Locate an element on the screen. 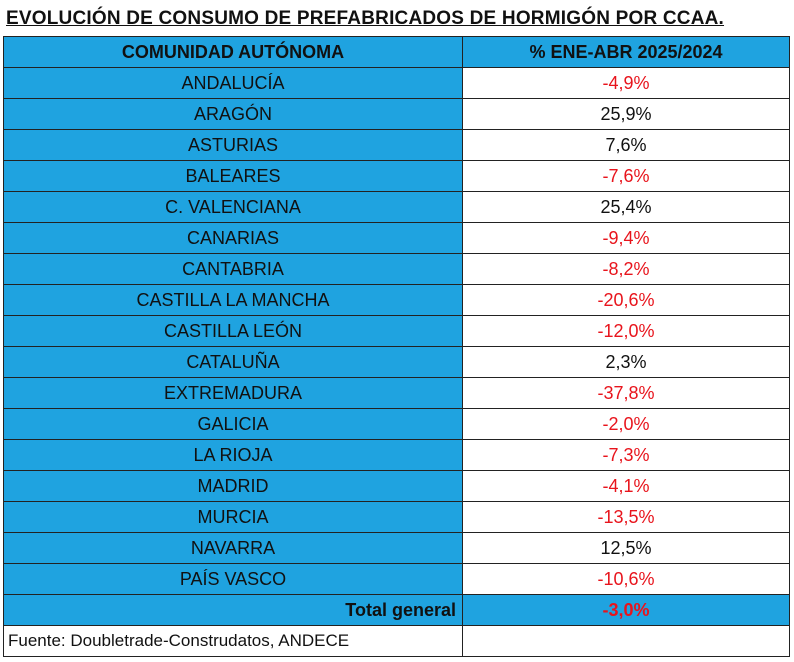  data-row: CANTABRIA -8,2% is located at coordinates (396, 269).